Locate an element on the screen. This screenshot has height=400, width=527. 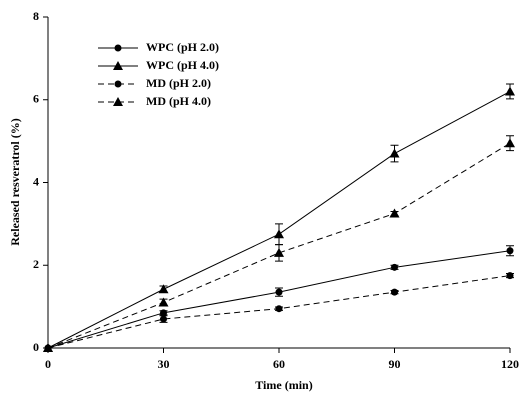
legend-label: MD (pH 2.0) is located at coordinates (178, 83).